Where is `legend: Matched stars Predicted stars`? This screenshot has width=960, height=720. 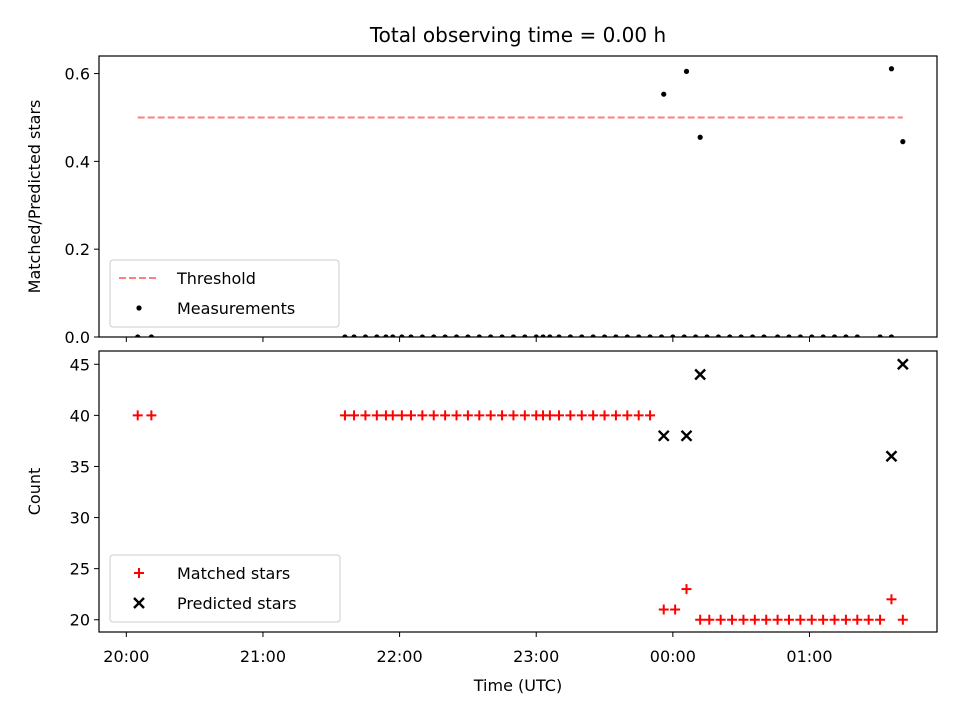 legend: Matched stars Predicted stars is located at coordinates (225, 588).